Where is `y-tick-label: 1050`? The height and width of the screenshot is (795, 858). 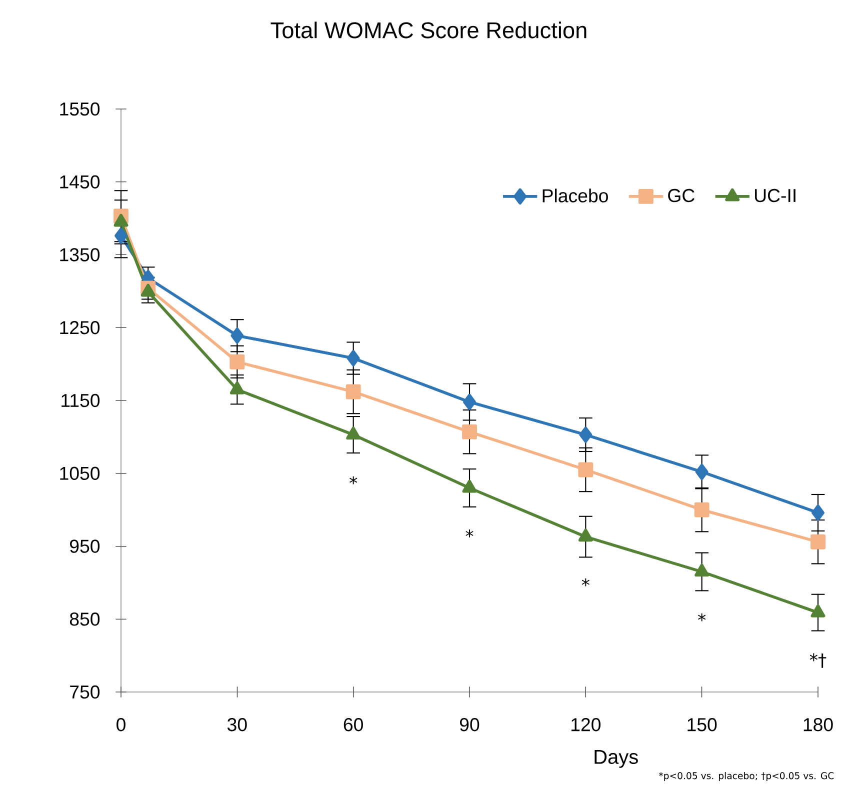 y-tick-label: 1050 is located at coordinates (80, 473).